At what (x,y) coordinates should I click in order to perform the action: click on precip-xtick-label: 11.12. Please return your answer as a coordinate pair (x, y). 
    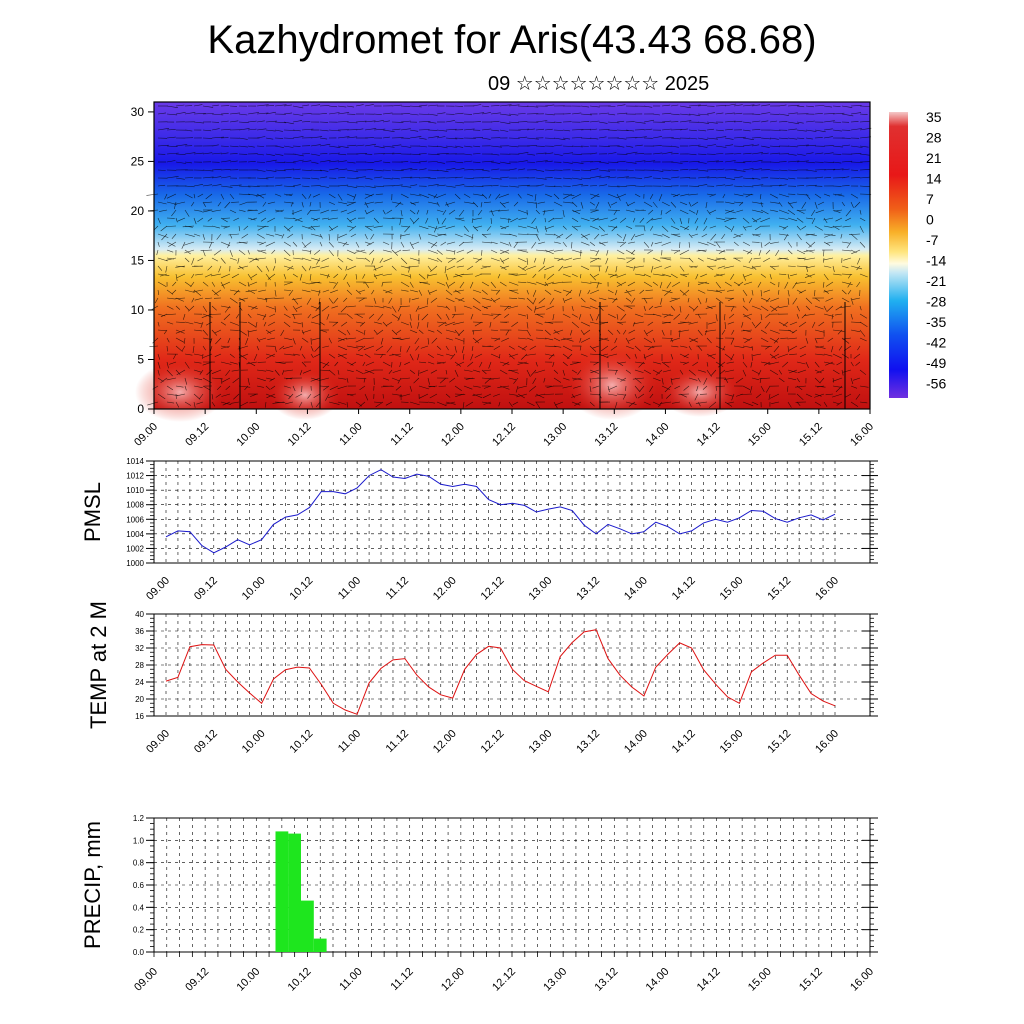
    Looking at the image, I should click on (401, 979).